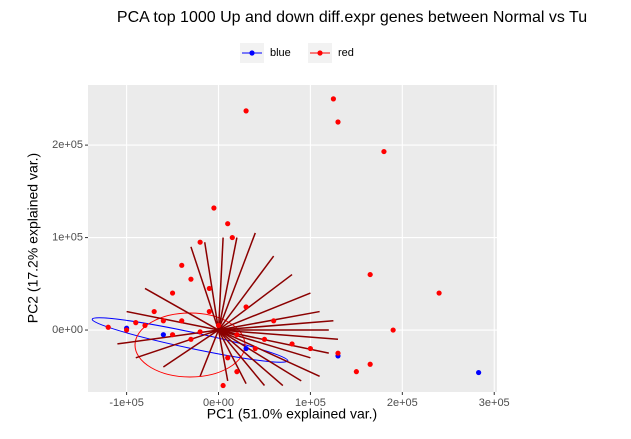  Describe the element at coordinates (67, 237) in the screenshot. I see `y-tick-label: 1e+05` at that location.